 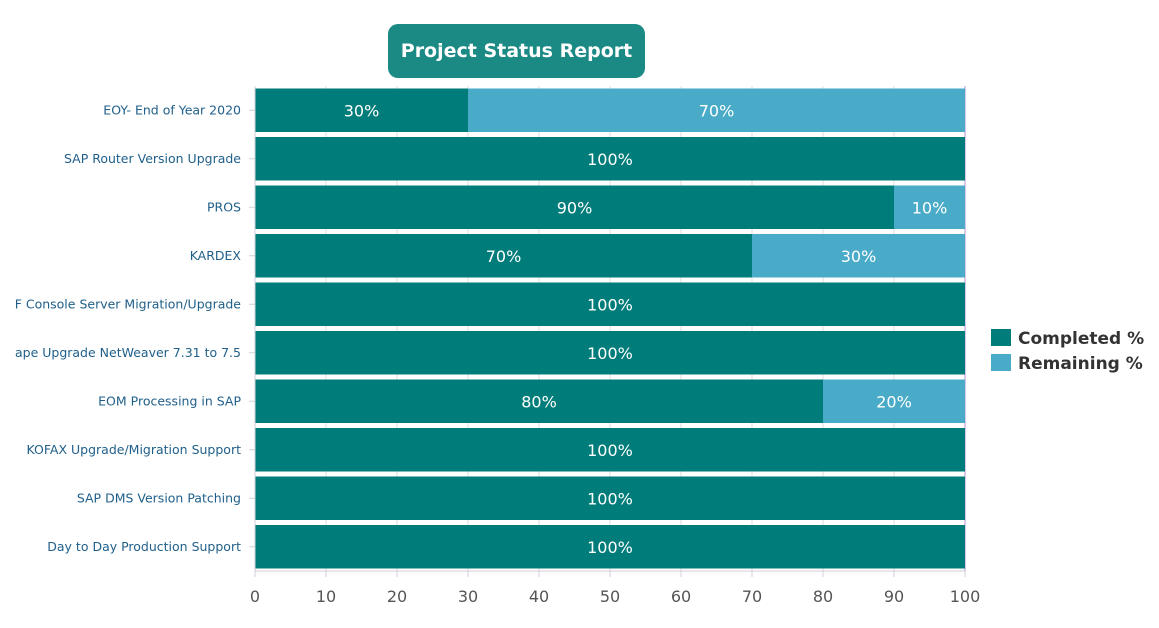 What do you see at coordinates (610, 596) in the screenshot?
I see `x-tick-label: 50` at bounding box center [610, 596].